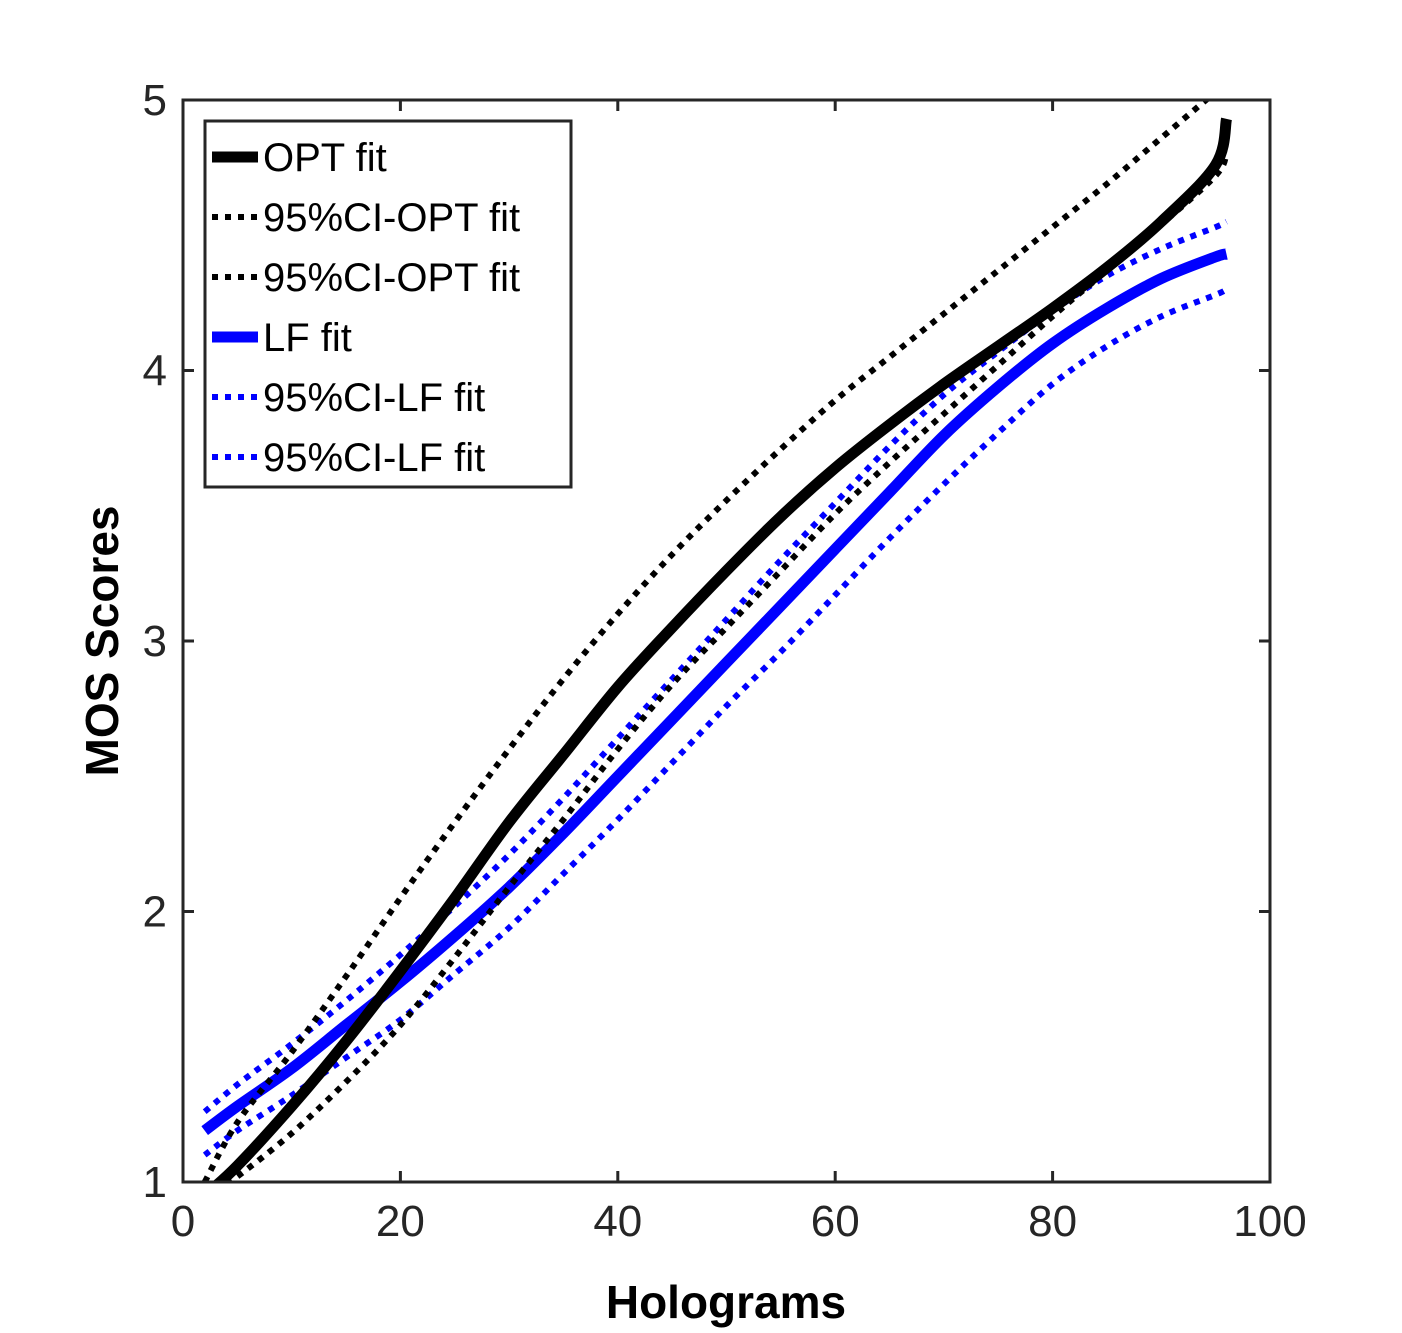 This screenshot has width=1402, height=1333. What do you see at coordinates (155, 912) in the screenshot?
I see `y-tick-label: 2` at bounding box center [155, 912].